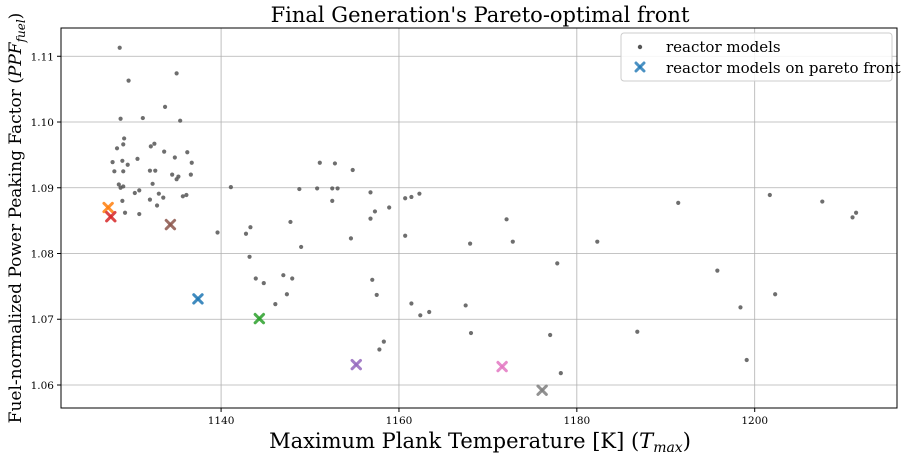  What do you see at coordinates (783, 68) in the screenshot?
I see `legend-entry-pareto-front: reactor models on pareto front` at bounding box center [783, 68].